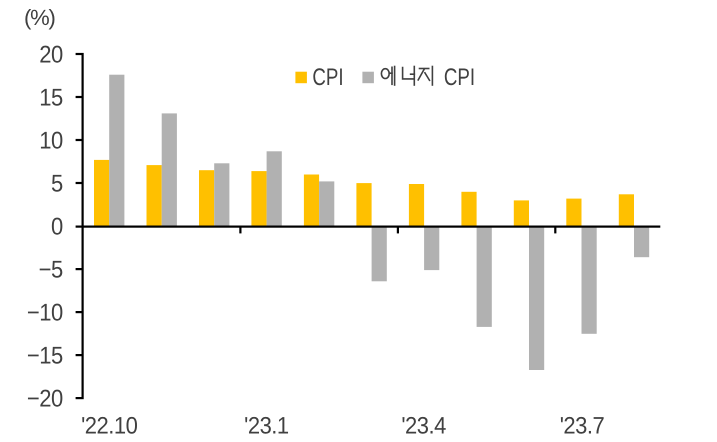 Image resolution: width=717 pixels, height=442 pixels. Describe the element at coordinates (51, 54) in the screenshot. I see `svg-text: 20` at that location.